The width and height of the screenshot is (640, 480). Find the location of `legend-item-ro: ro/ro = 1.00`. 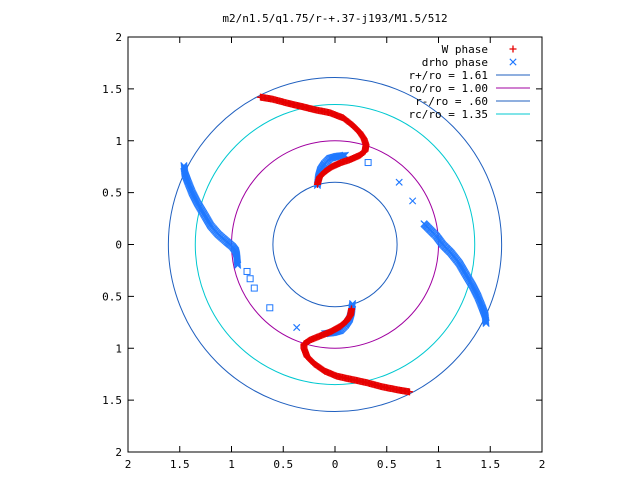

legend-item-ro: ro/ro = 1.00 is located at coordinates (469, 88).